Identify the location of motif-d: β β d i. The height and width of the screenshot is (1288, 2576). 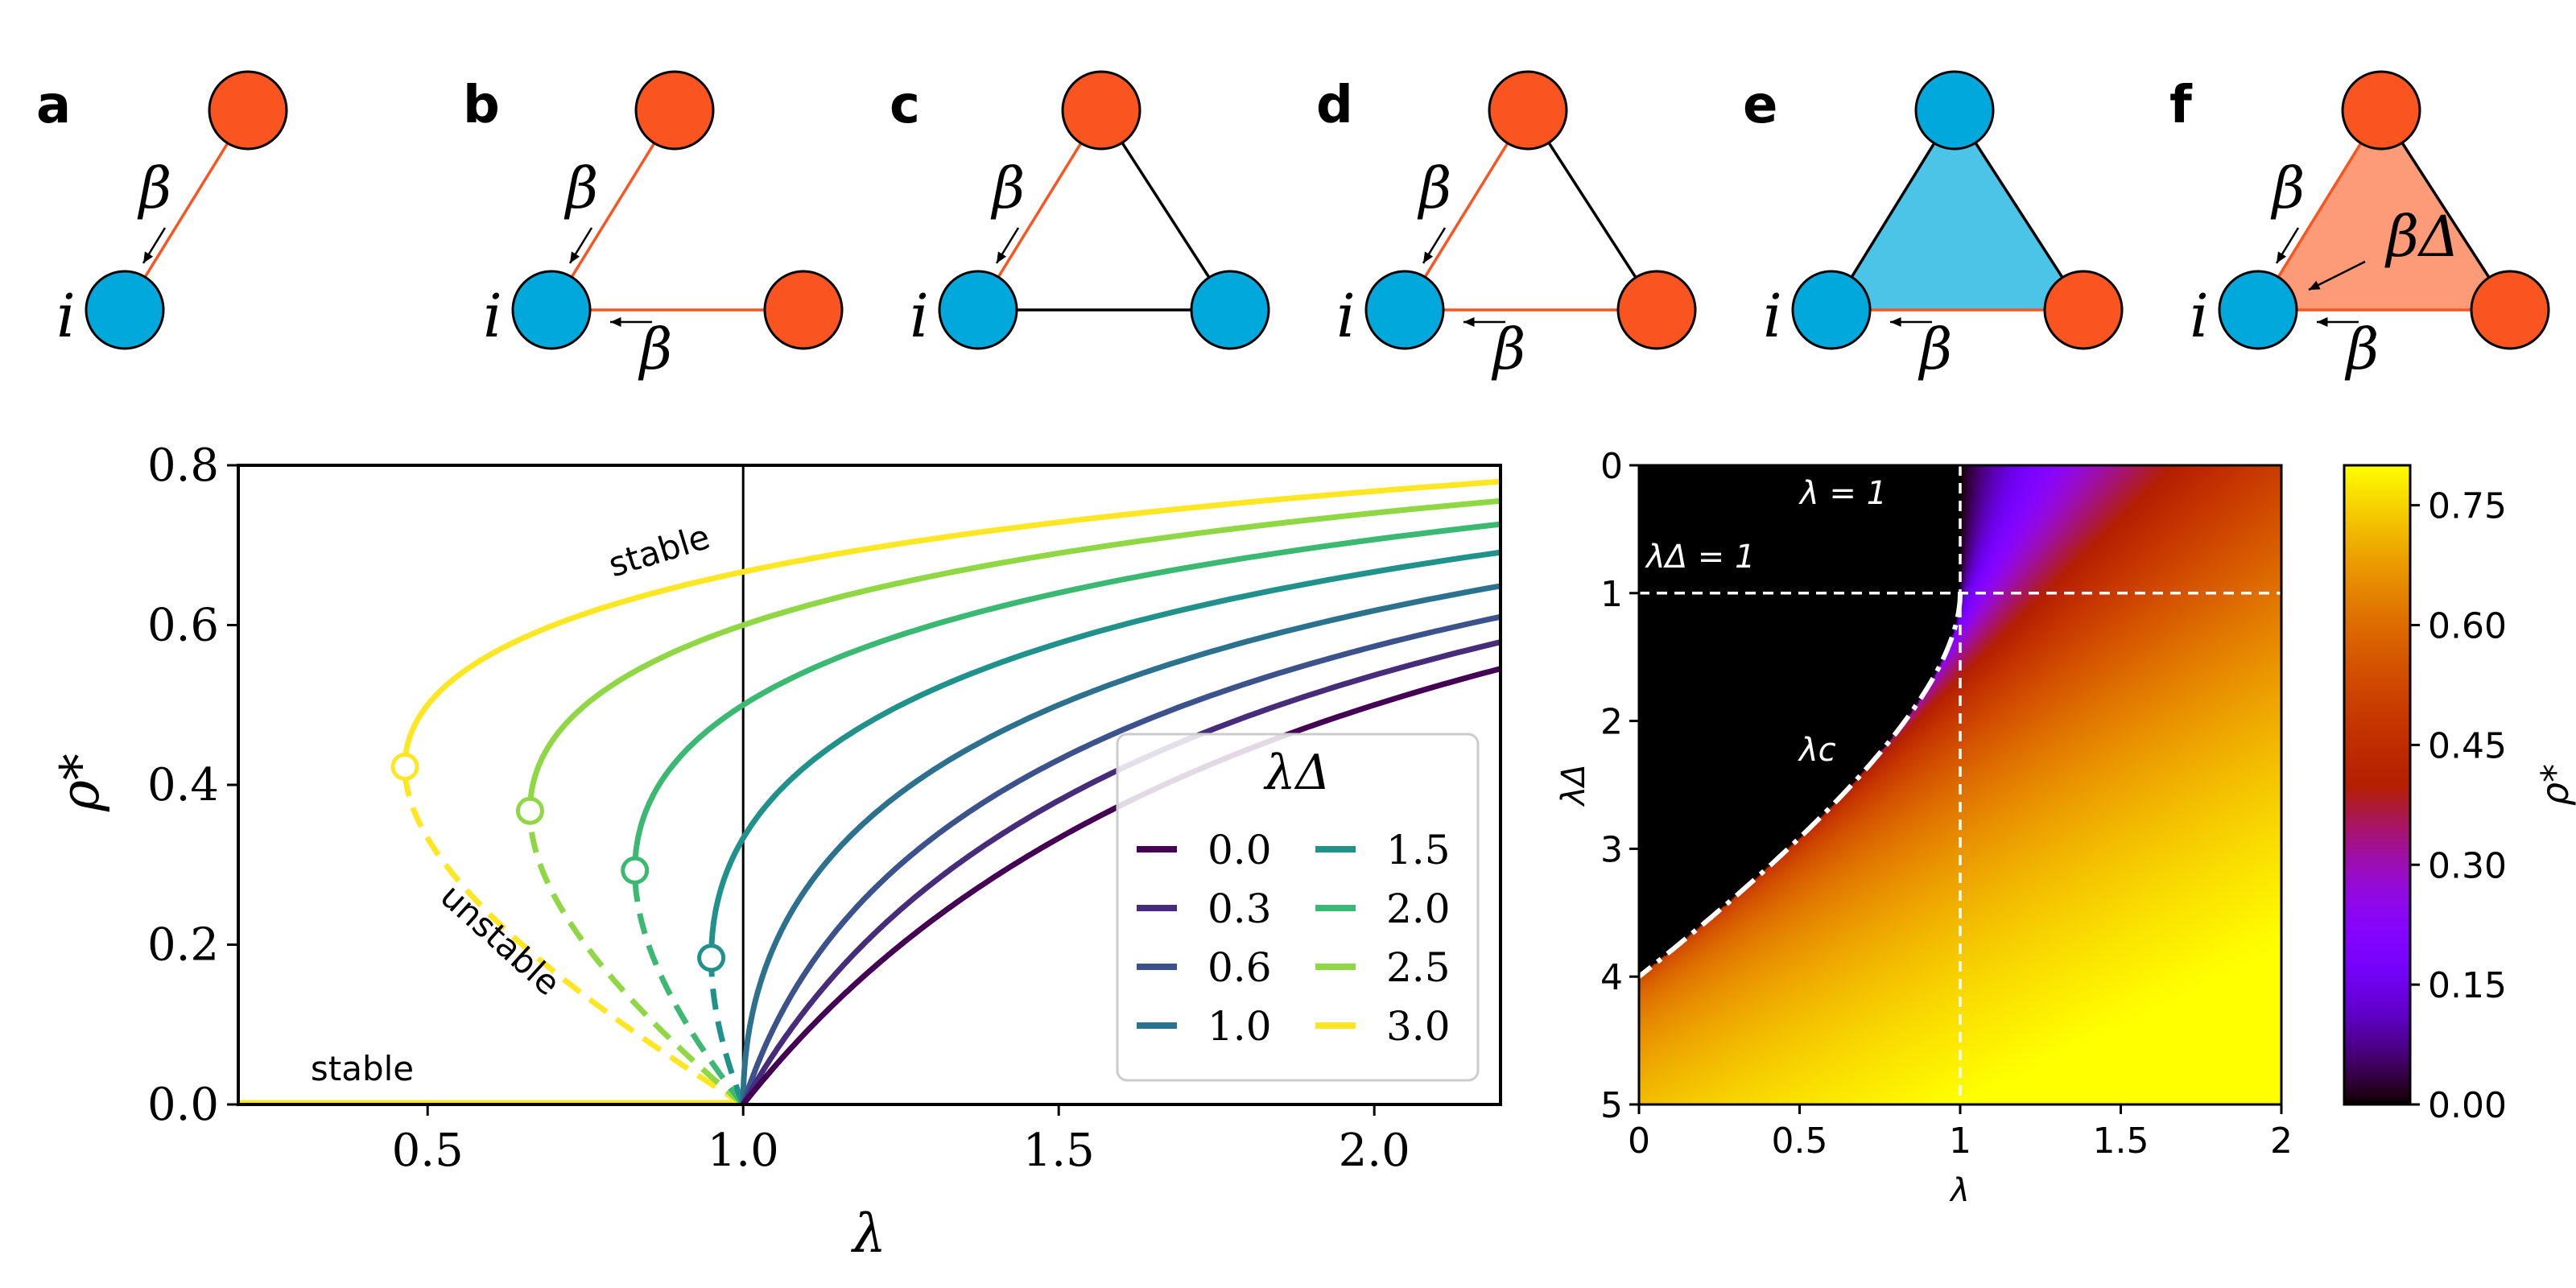
(1506, 226).